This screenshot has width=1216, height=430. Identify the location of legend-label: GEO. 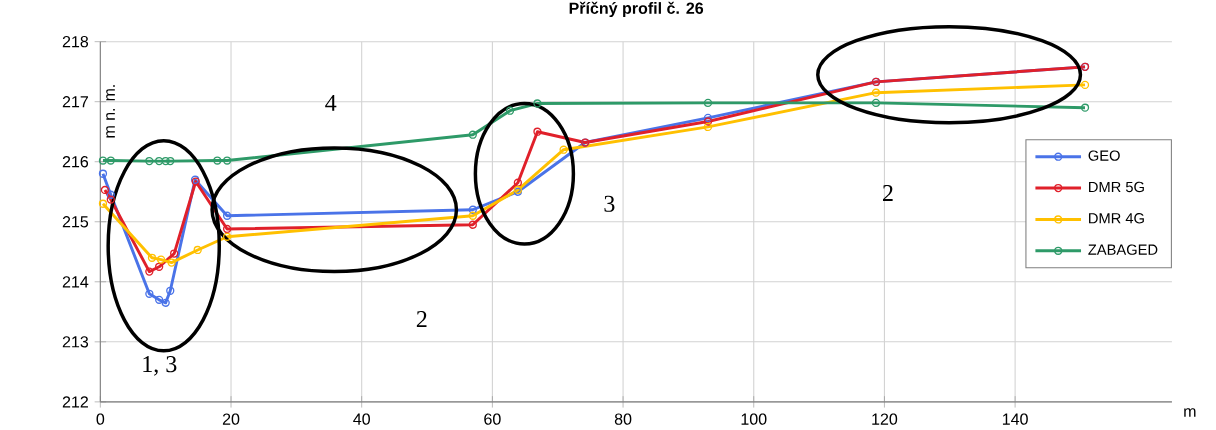
(1104, 155).